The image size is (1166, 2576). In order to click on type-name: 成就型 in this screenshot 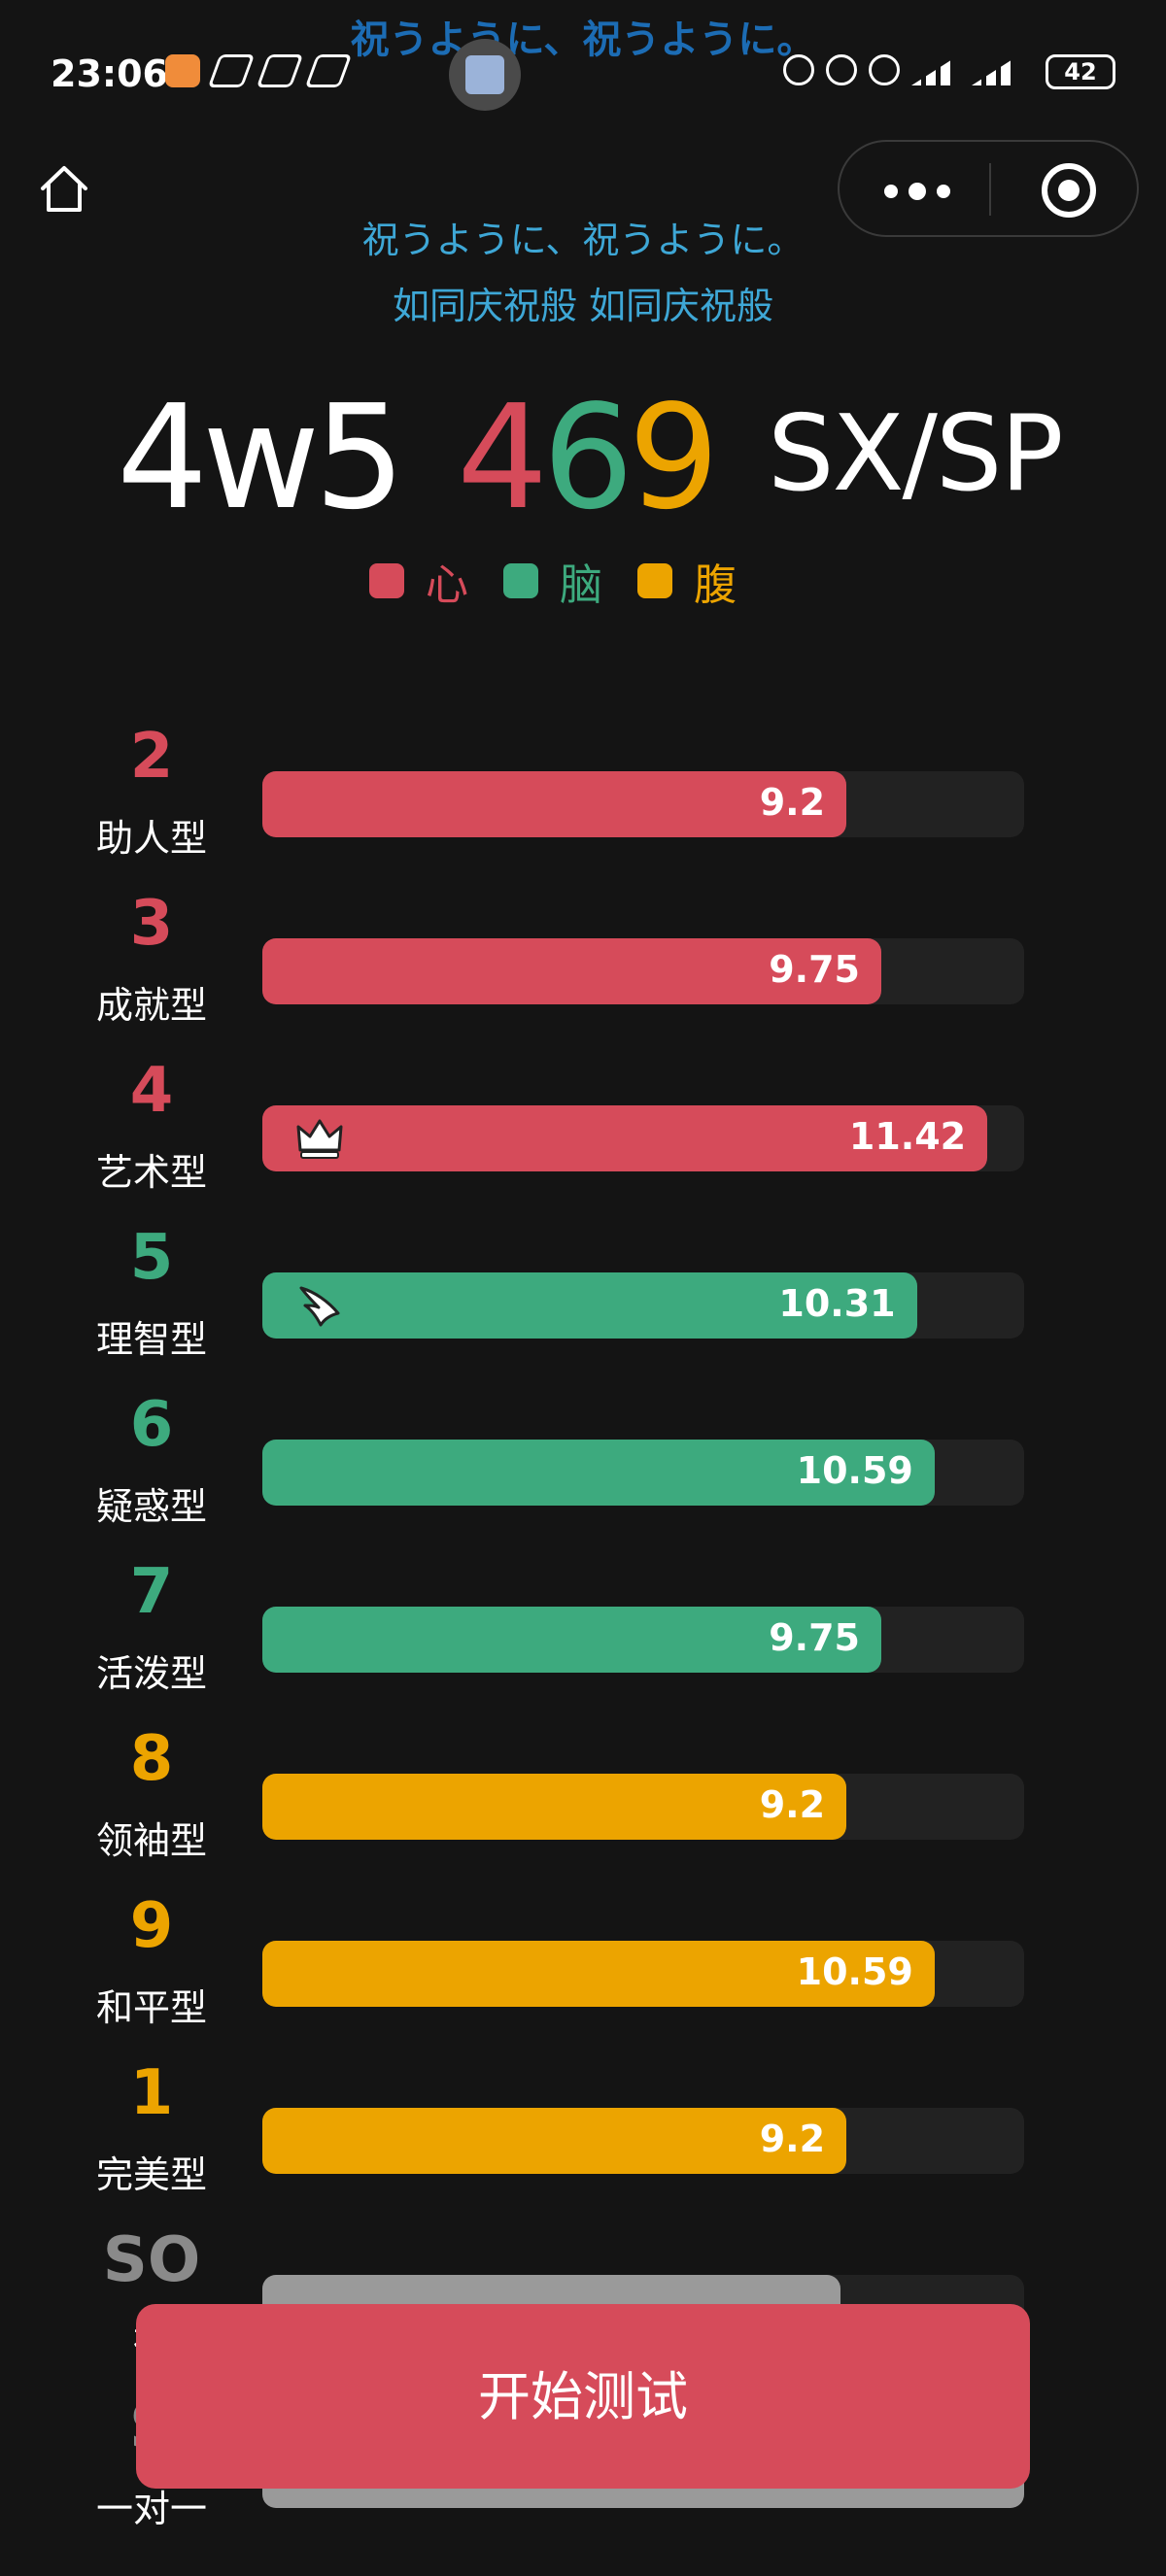, I will do `click(151, 1006)`.